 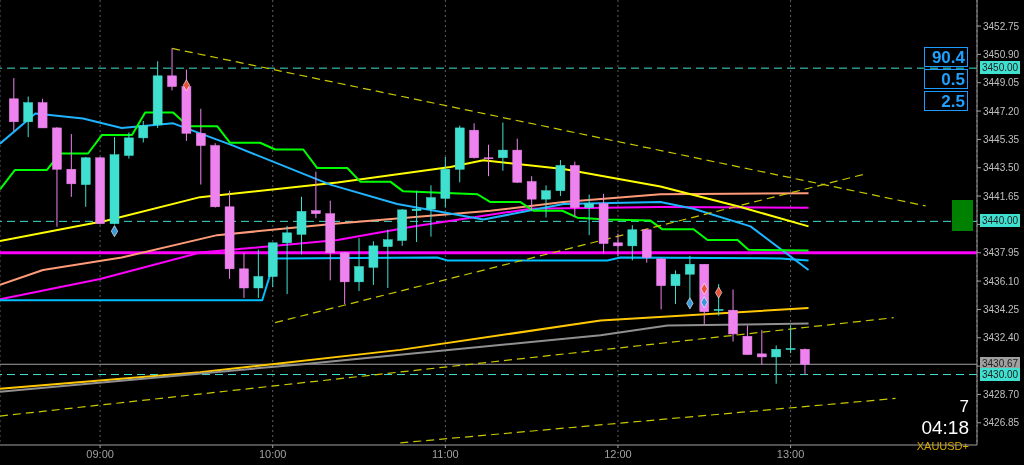 What do you see at coordinates (790, 453) in the screenshot?
I see `x-tick-label: 13:00` at bounding box center [790, 453].